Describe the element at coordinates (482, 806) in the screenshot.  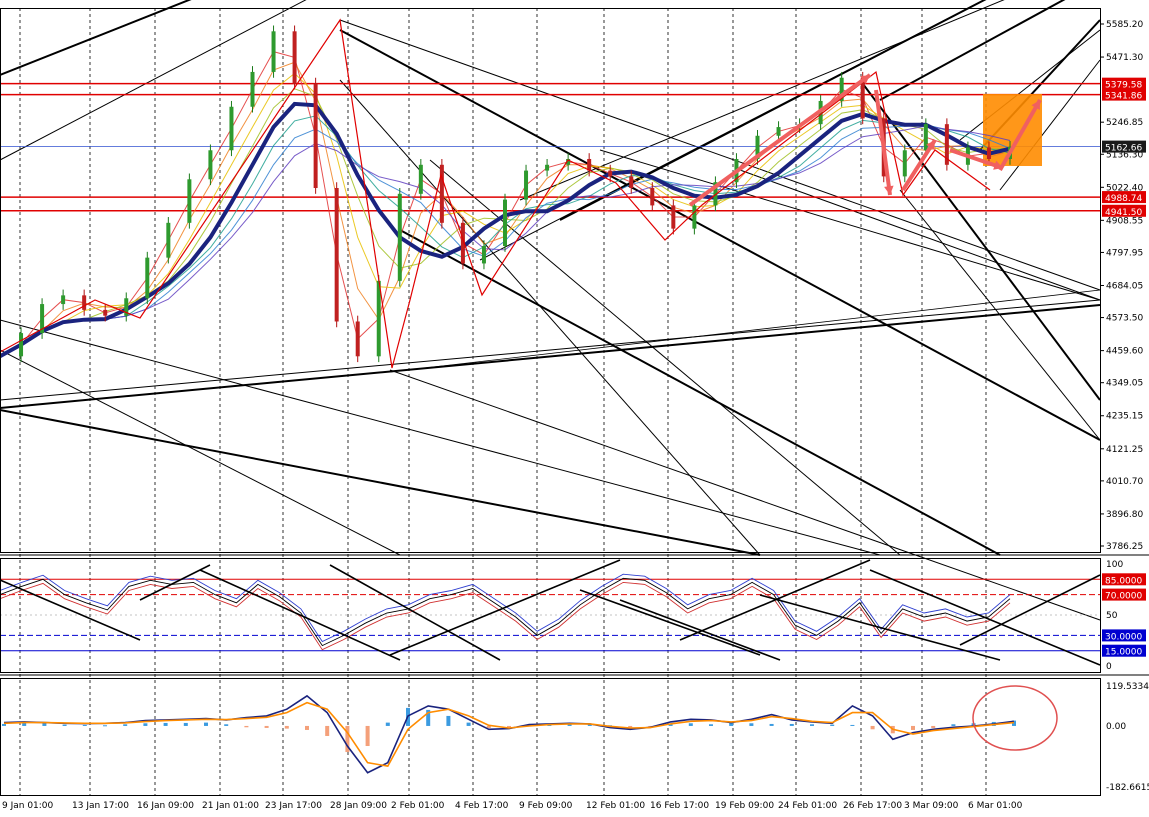
I see `time-tick-label: 4 Feb 17:00` at that location.